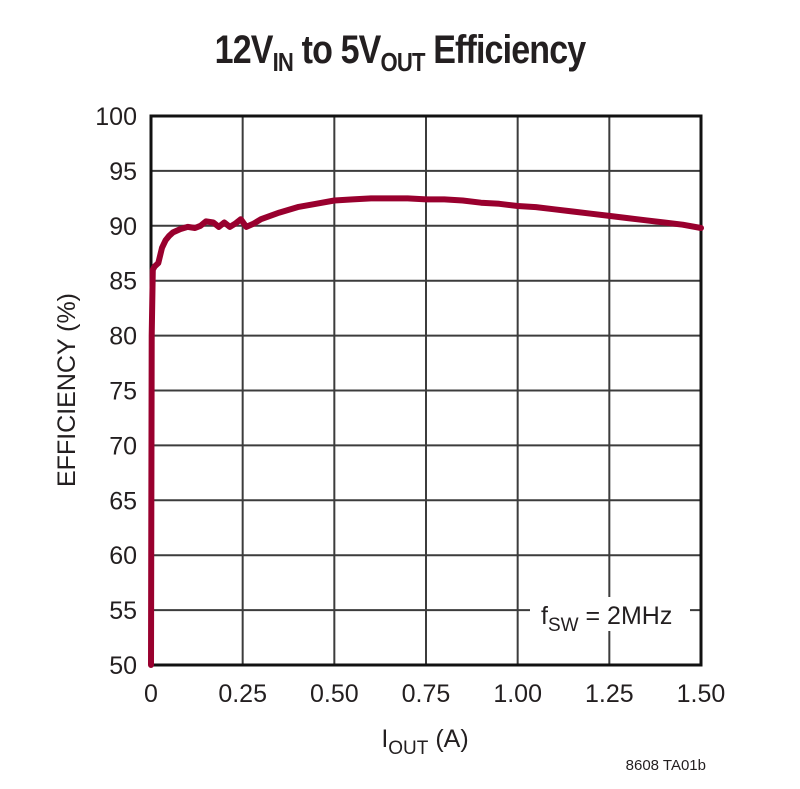  Describe the element at coordinates (123, 446) in the screenshot. I see `y-tick-label: 70` at that location.